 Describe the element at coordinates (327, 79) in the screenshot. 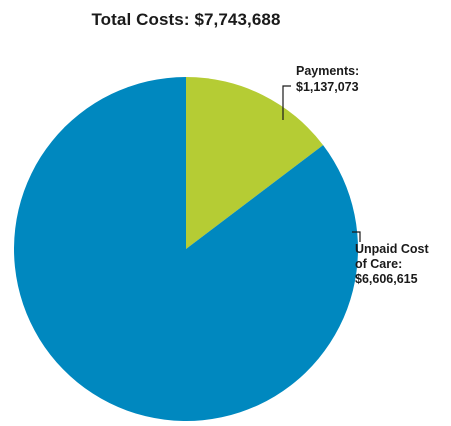

I see `slice-label-payments: Payments: $1,137,073` at that location.